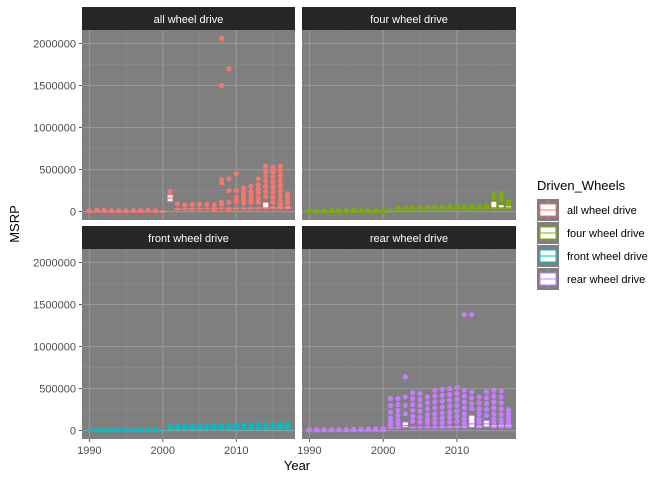 The width and height of the screenshot is (672, 480). What do you see at coordinates (54, 44) in the screenshot?
I see `y-tick-label: 2000000` at bounding box center [54, 44].